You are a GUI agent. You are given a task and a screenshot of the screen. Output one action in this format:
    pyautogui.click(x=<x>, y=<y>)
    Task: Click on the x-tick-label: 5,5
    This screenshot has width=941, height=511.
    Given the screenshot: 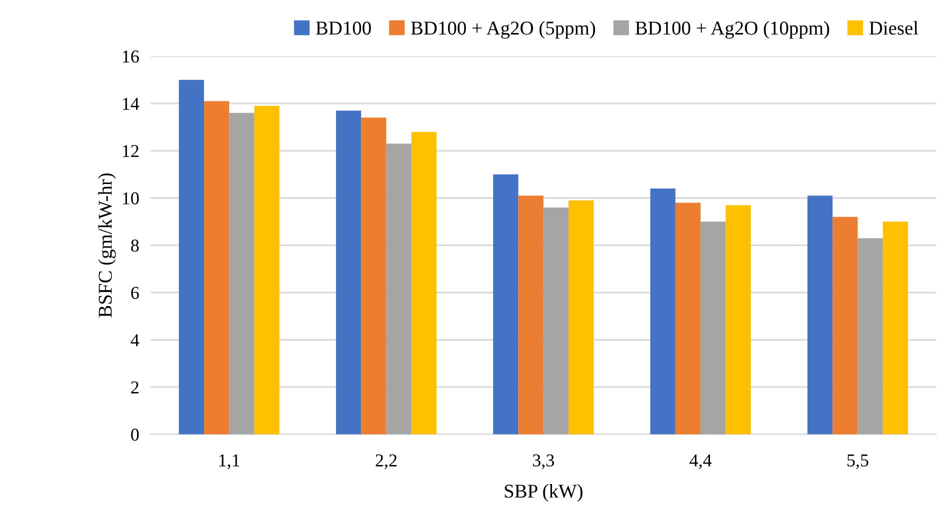 What is the action you would take?
    pyautogui.click(x=857, y=462)
    